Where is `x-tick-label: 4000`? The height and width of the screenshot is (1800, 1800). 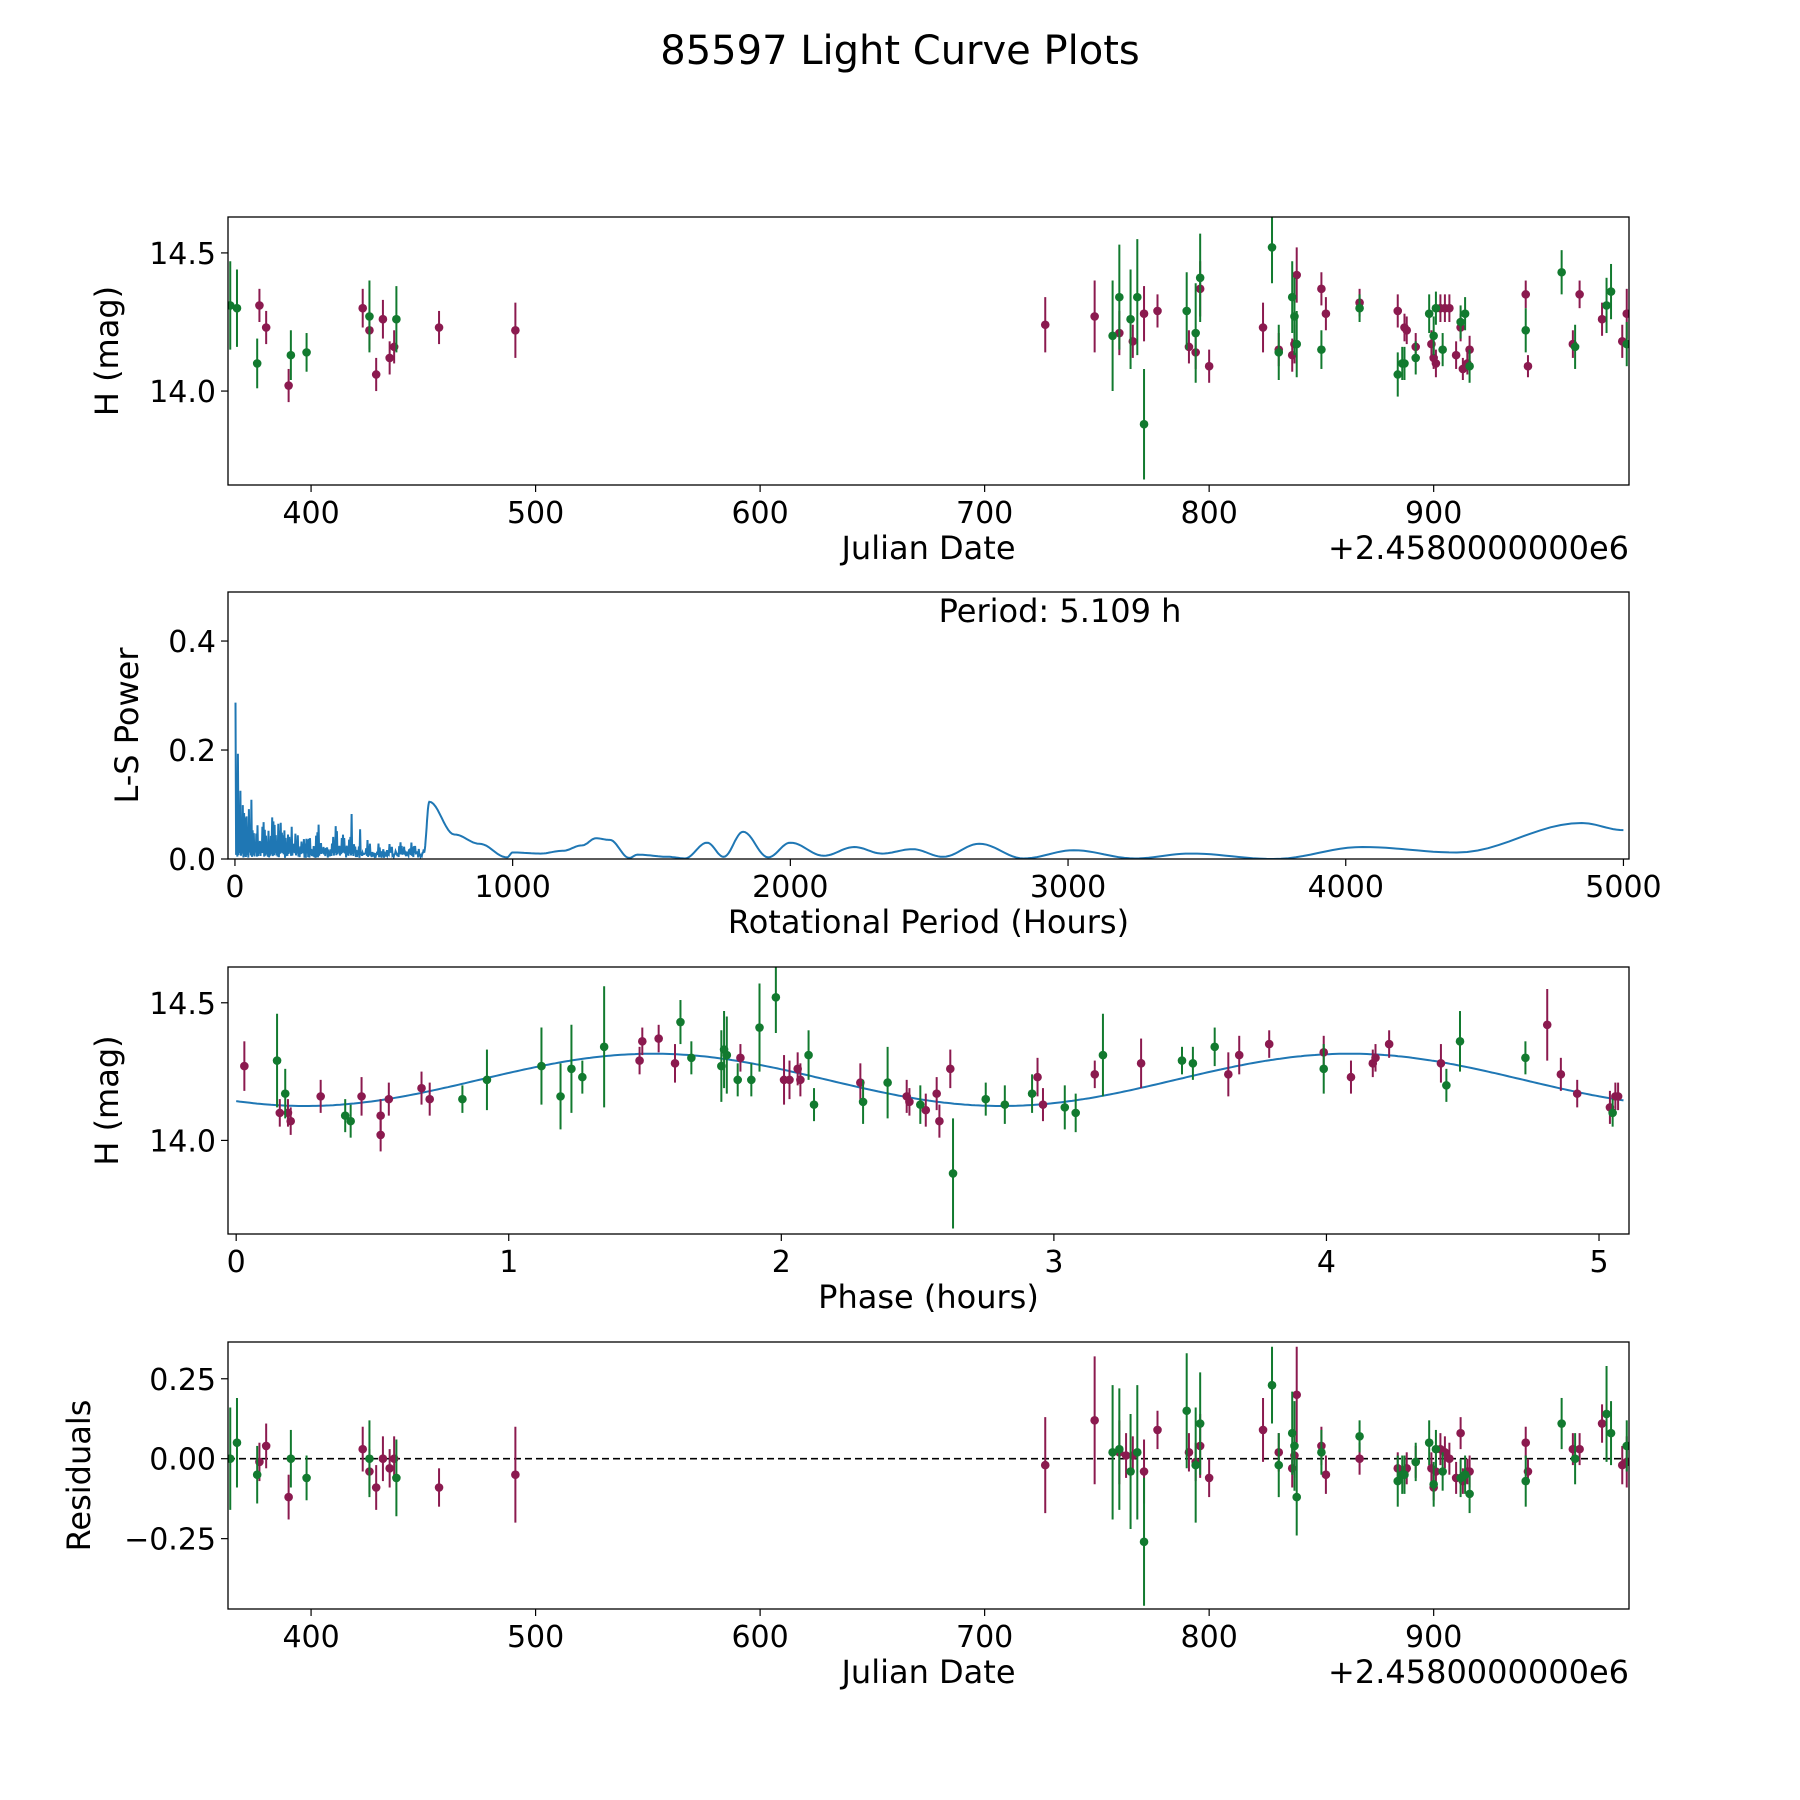
x-tick-label: 4000 is located at coordinates (1346, 887).